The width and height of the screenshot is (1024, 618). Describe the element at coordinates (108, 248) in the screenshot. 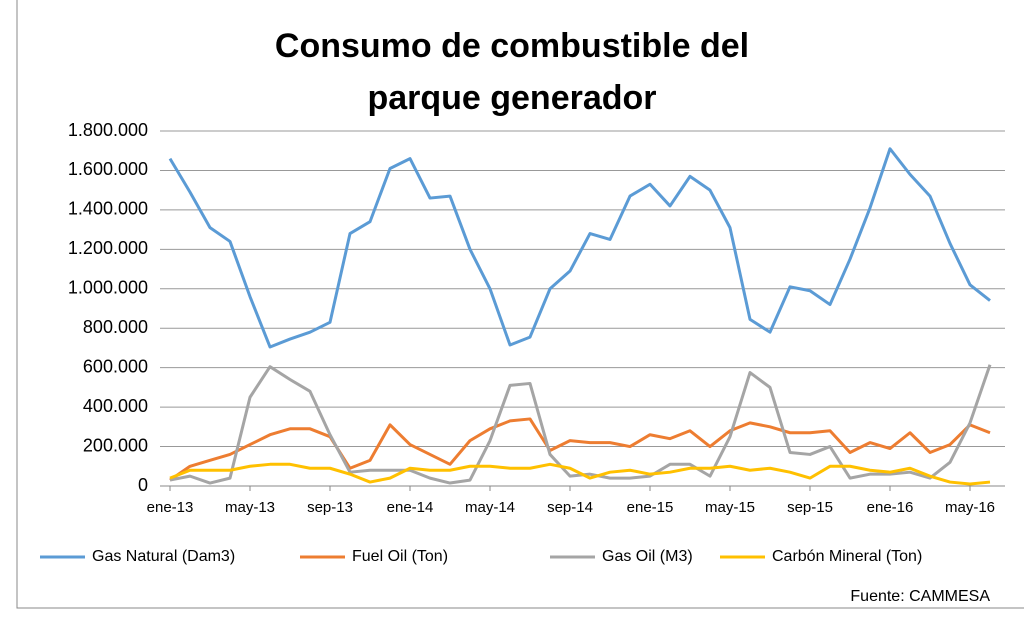

I see `y-tick-label: 1.200.000` at that location.